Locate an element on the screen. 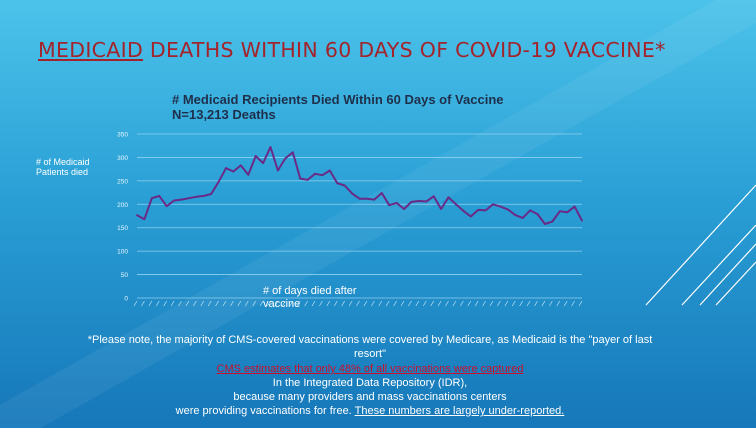 The height and width of the screenshot is (428, 756). series-layer is located at coordinates (359, 185).